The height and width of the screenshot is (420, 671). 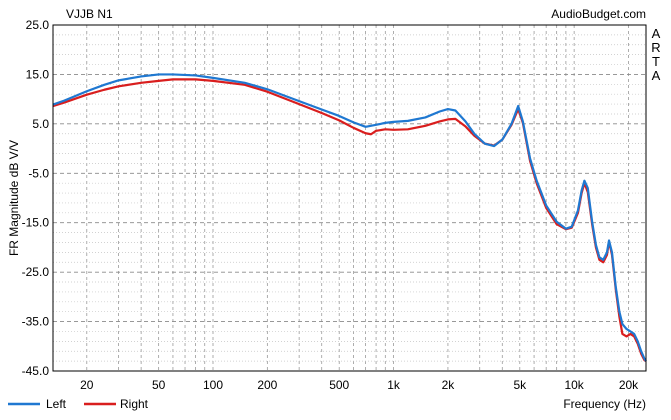 What do you see at coordinates (629, 385) in the screenshot?
I see `x-tick-label: 20k` at bounding box center [629, 385].